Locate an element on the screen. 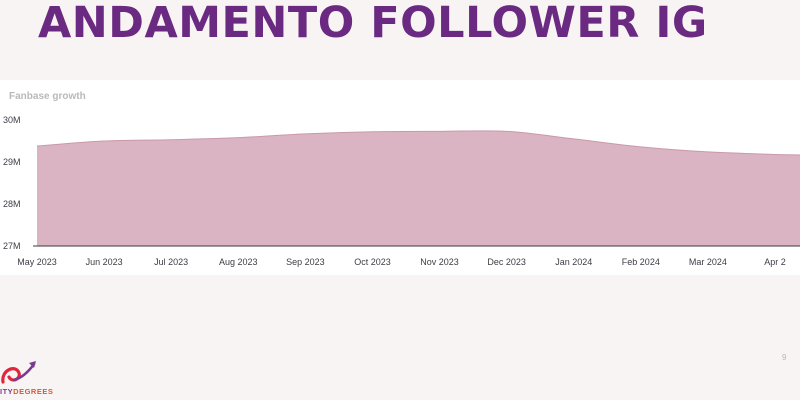 The width and height of the screenshot is (800, 400). x-tick-label: Jan 2024 is located at coordinates (573, 262).